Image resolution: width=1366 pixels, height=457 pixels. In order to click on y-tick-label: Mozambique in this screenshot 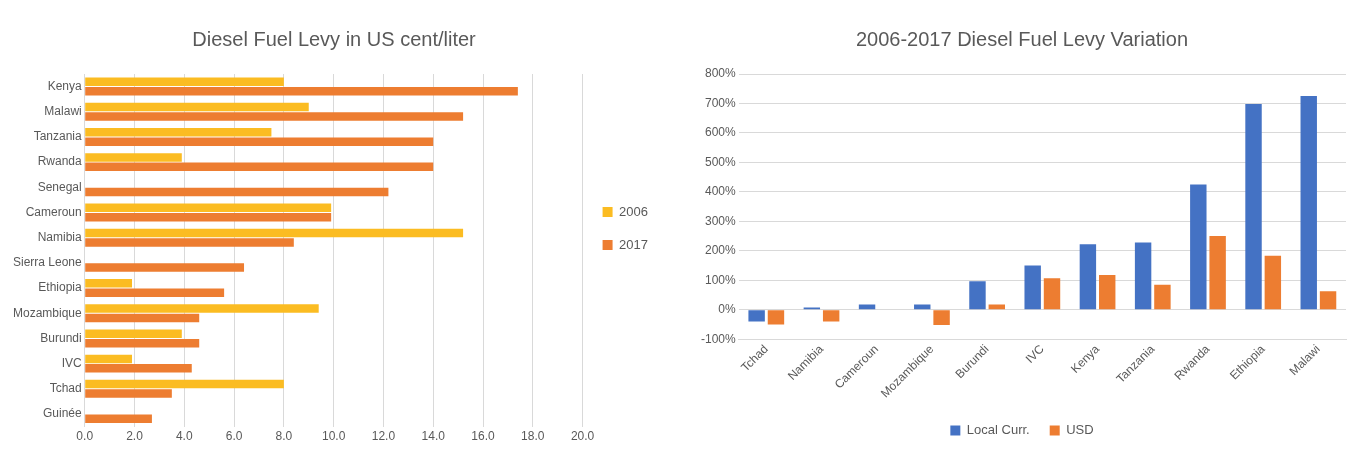, I will do `click(48, 312)`.